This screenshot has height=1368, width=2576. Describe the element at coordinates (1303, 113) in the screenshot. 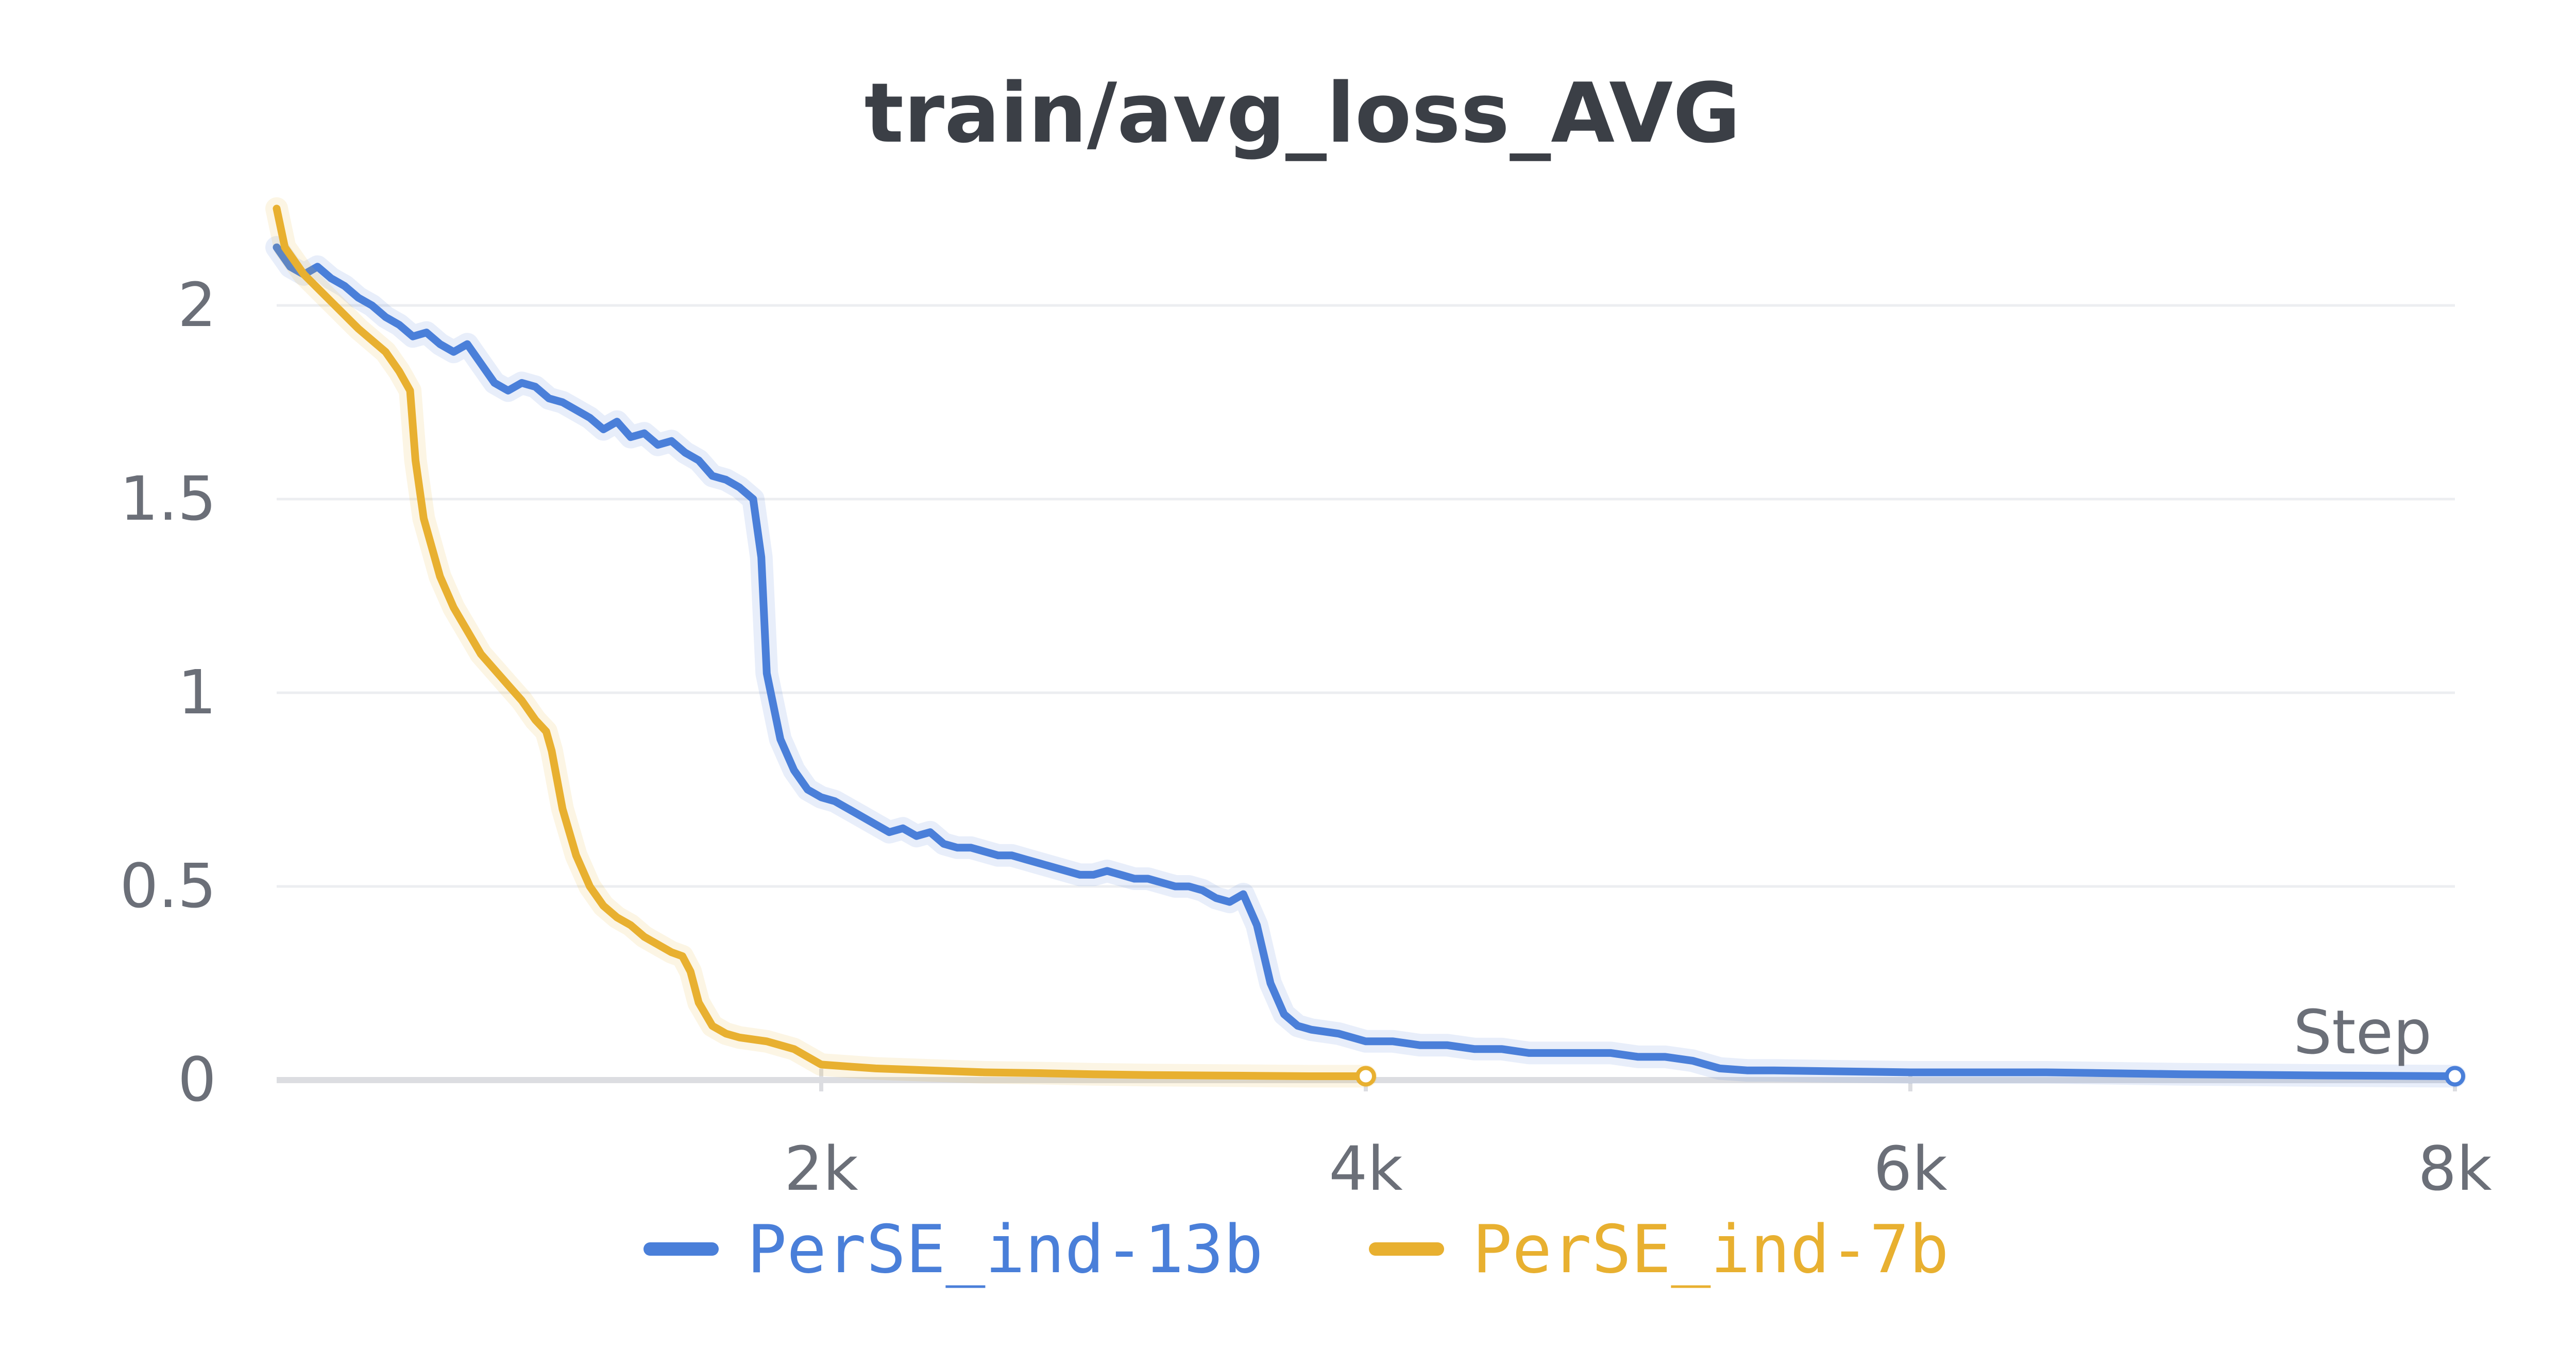

I see `chart-title: train/avg_loss_AVG` at that location.